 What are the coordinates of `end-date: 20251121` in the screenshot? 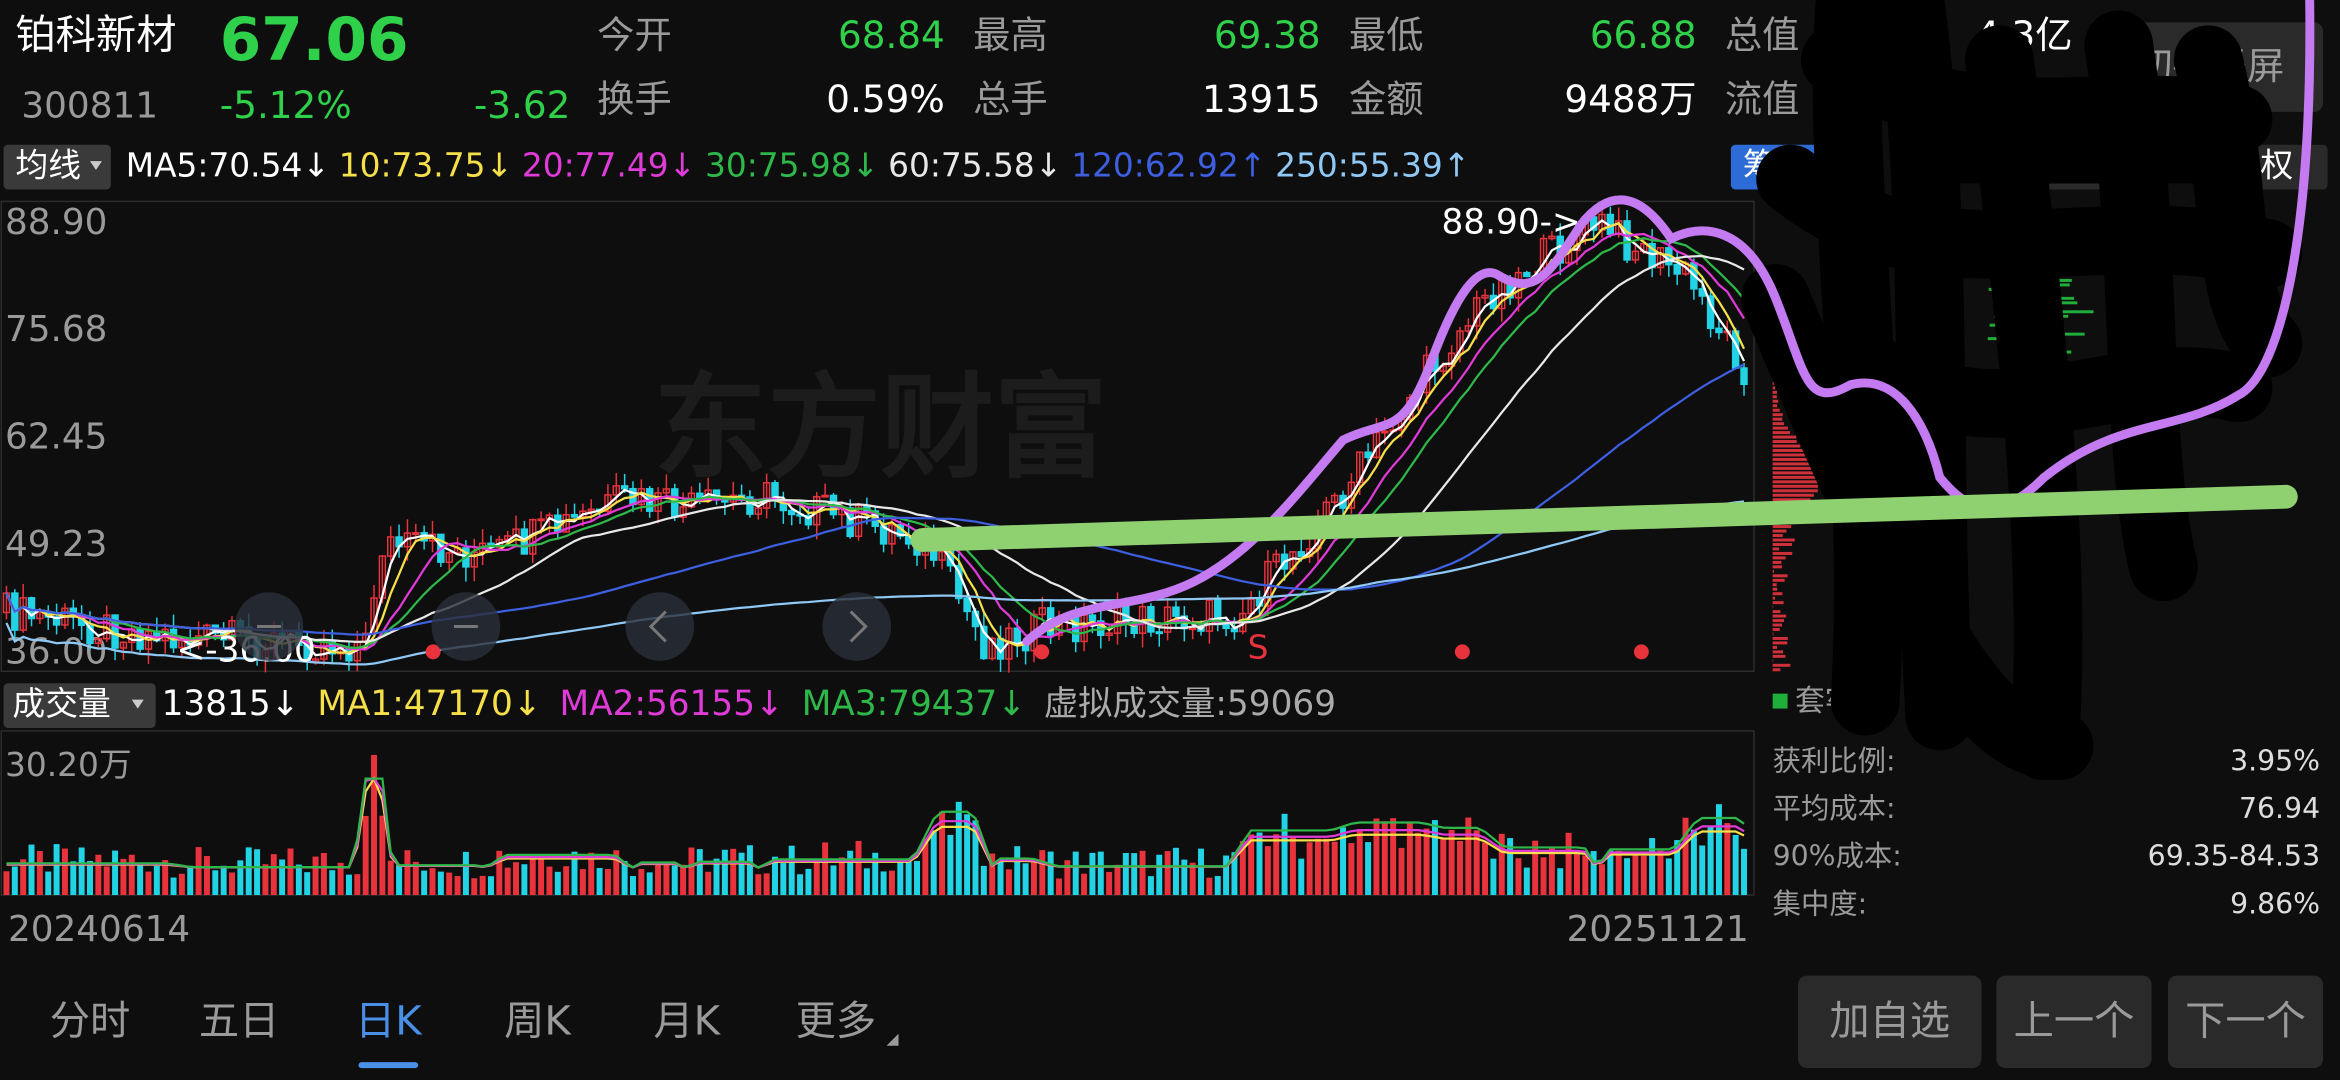 It's located at (1658, 929).